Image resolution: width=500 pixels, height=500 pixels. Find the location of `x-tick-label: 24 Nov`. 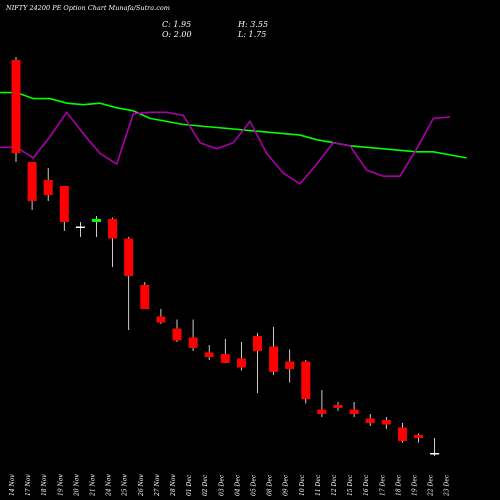

x-tick-label: 24 Nov is located at coordinates (109, 485).